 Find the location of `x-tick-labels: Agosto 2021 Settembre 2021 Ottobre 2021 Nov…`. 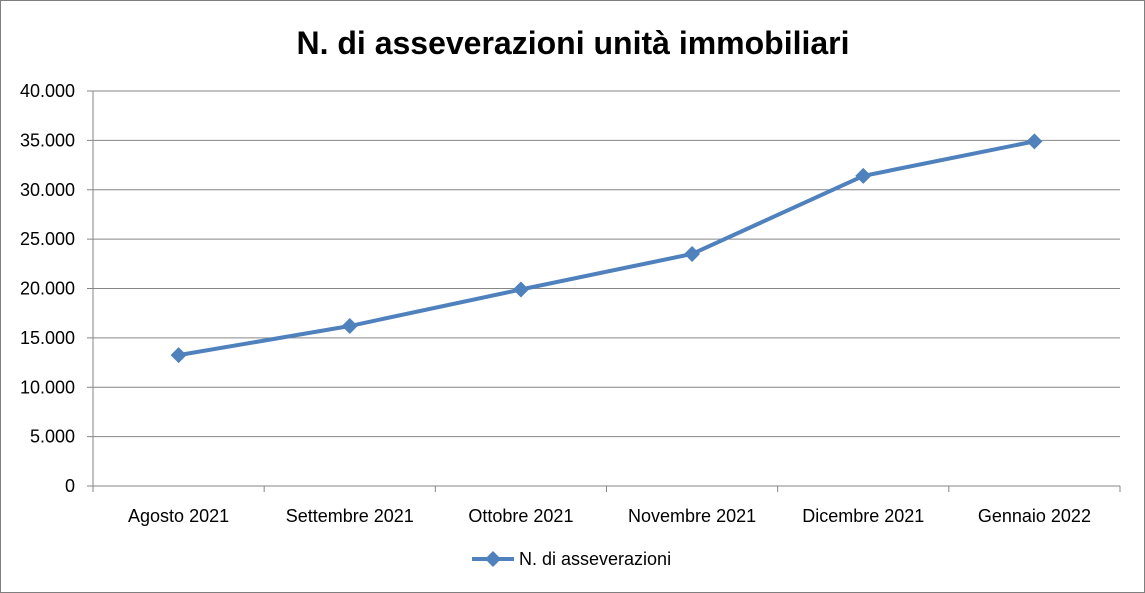

x-tick-labels: Agosto 2021 Settembre 2021 Ottobre 2021 Nov… is located at coordinates (609, 516).